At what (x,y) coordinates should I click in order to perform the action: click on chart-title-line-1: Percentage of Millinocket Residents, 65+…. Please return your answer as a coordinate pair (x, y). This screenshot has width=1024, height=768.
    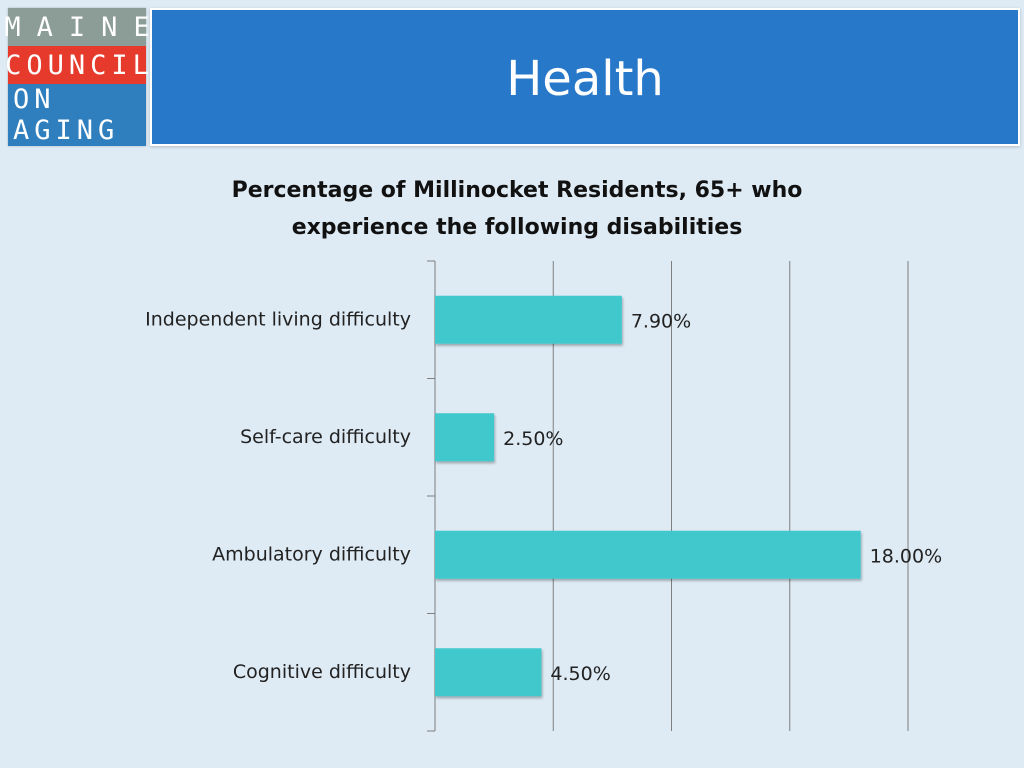
    Looking at the image, I should click on (517, 190).